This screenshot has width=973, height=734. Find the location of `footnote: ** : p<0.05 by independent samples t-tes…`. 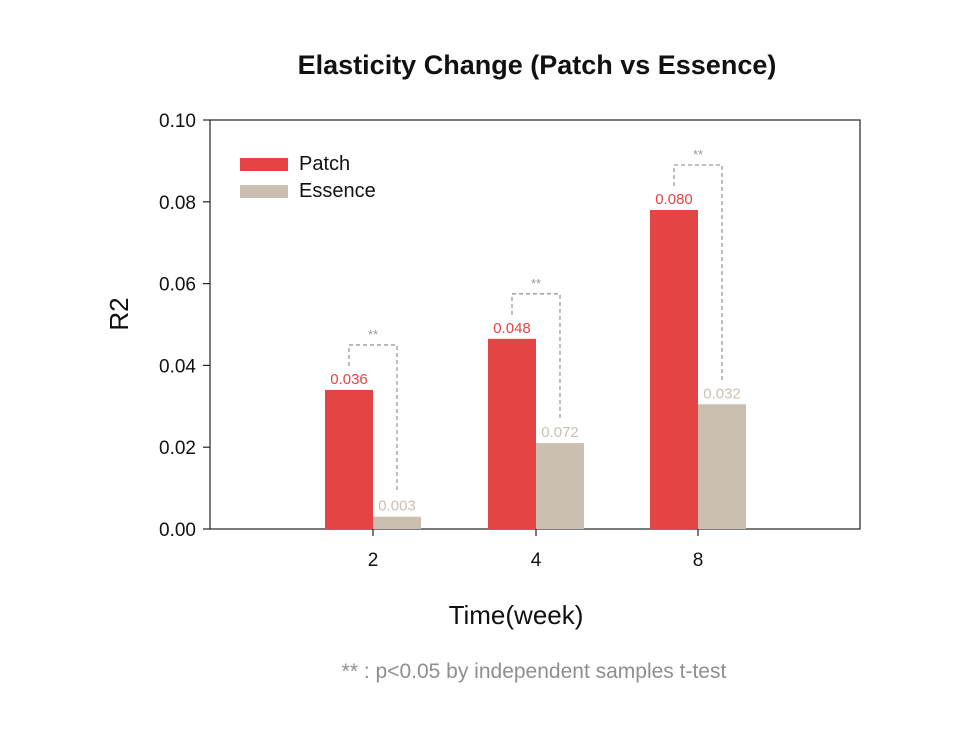

footnote: ** : p<0.05 by independent samples t-tes… is located at coordinates (534, 671).